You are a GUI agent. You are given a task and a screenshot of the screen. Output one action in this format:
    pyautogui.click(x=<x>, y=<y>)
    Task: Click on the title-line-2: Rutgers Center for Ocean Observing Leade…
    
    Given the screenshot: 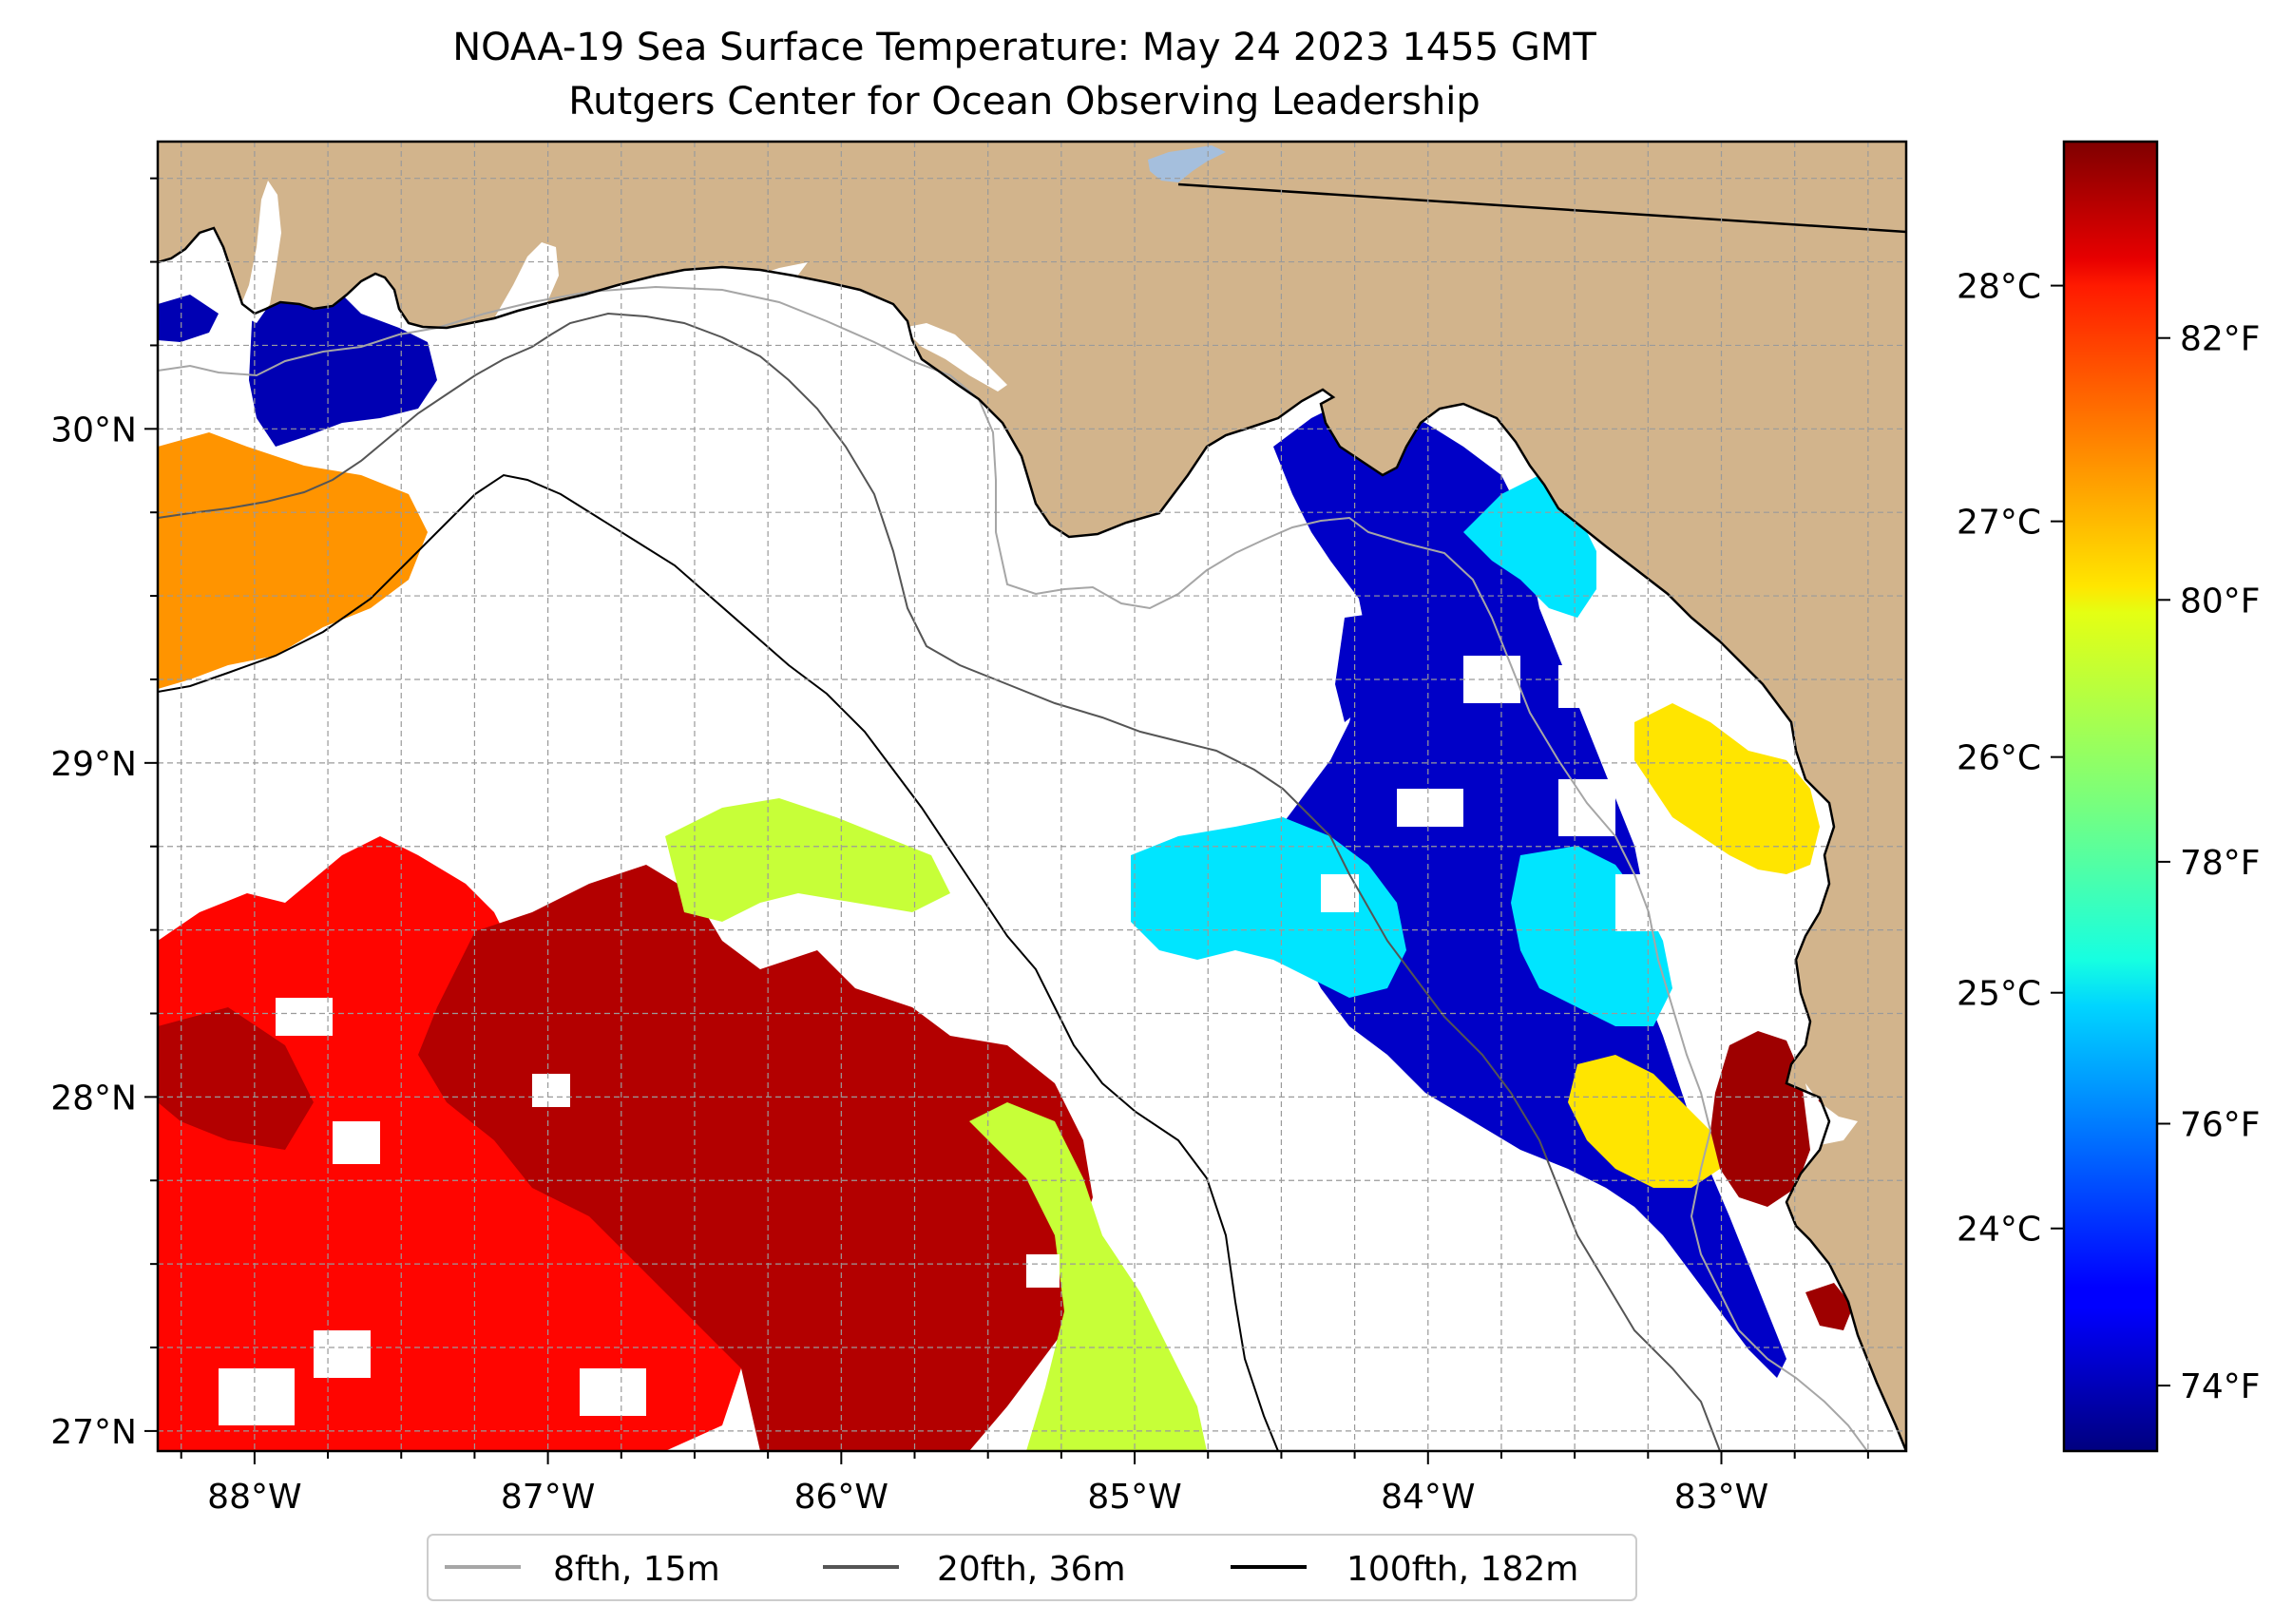 What is the action you would take?
    pyautogui.click(x=1024, y=102)
    